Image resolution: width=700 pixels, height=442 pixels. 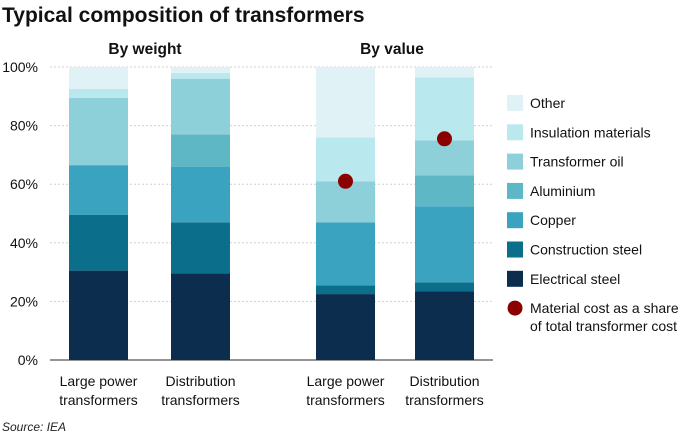 I want to click on y-tick-label: 100%, so click(x=20, y=67).